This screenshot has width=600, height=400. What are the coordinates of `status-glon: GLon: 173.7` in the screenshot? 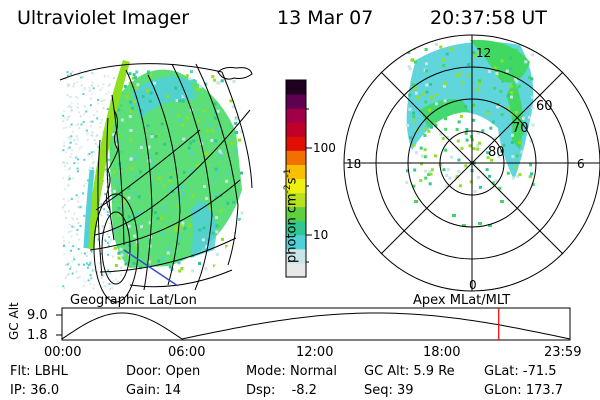 It's located at (524, 390).